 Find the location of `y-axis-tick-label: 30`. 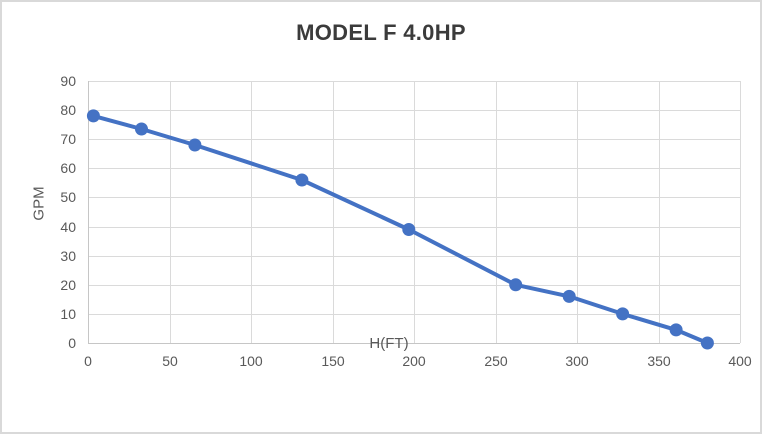

y-axis-tick-label: 30 is located at coordinates (68, 256).